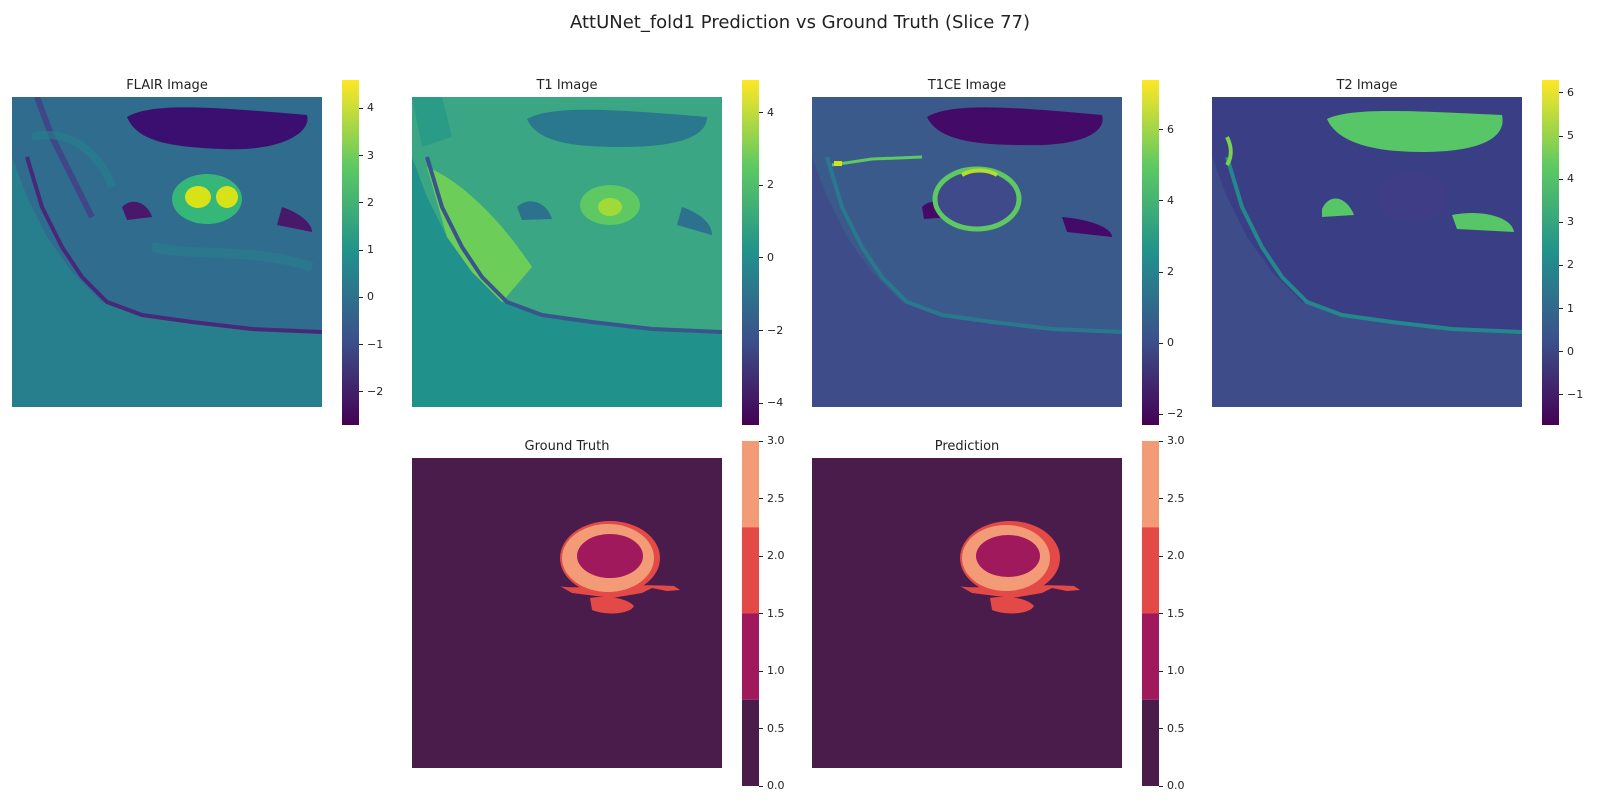 Image resolution: width=1600 pixels, height=800 pixels. What do you see at coordinates (1550, 252) in the screenshot?
I see `t2-colorbar` at bounding box center [1550, 252].